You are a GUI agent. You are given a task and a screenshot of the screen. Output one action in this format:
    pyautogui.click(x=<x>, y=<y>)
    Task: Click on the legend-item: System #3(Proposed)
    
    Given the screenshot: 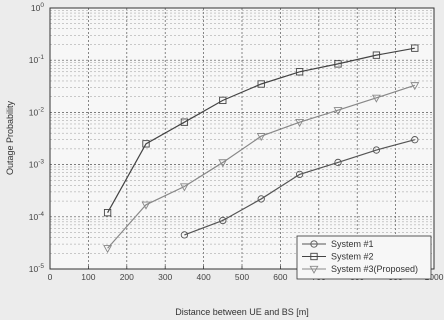 What is the action you would take?
    pyautogui.click(x=360, y=269)
    